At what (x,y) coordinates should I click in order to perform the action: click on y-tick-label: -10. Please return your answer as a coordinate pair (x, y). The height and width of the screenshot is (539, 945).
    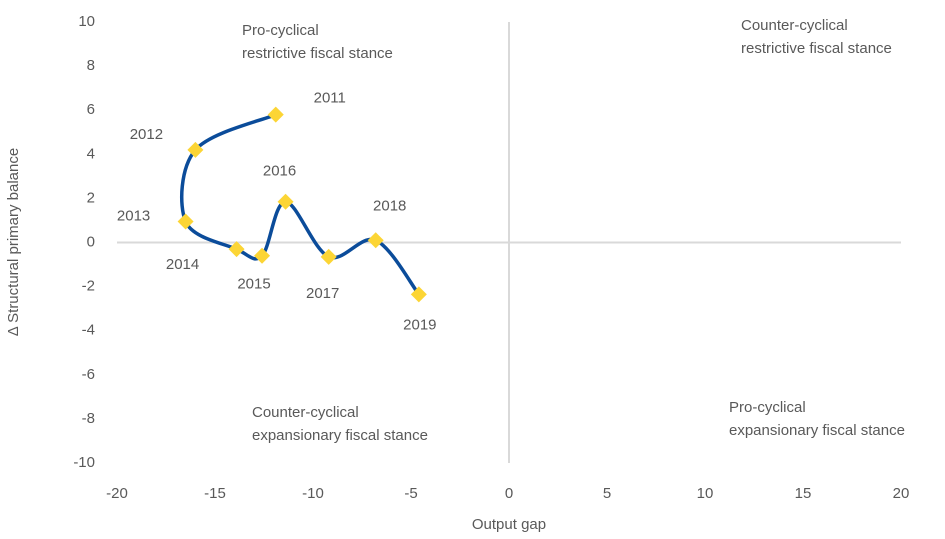
    Looking at the image, I should click on (84, 462).